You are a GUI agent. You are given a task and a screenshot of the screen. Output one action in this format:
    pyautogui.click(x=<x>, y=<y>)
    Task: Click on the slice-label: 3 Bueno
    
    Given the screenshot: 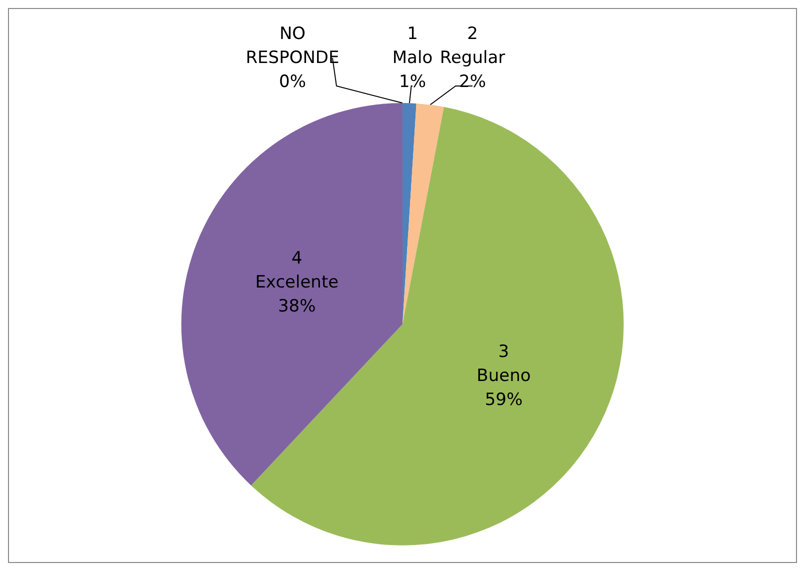 What is the action you would take?
    pyautogui.click(x=503, y=364)
    